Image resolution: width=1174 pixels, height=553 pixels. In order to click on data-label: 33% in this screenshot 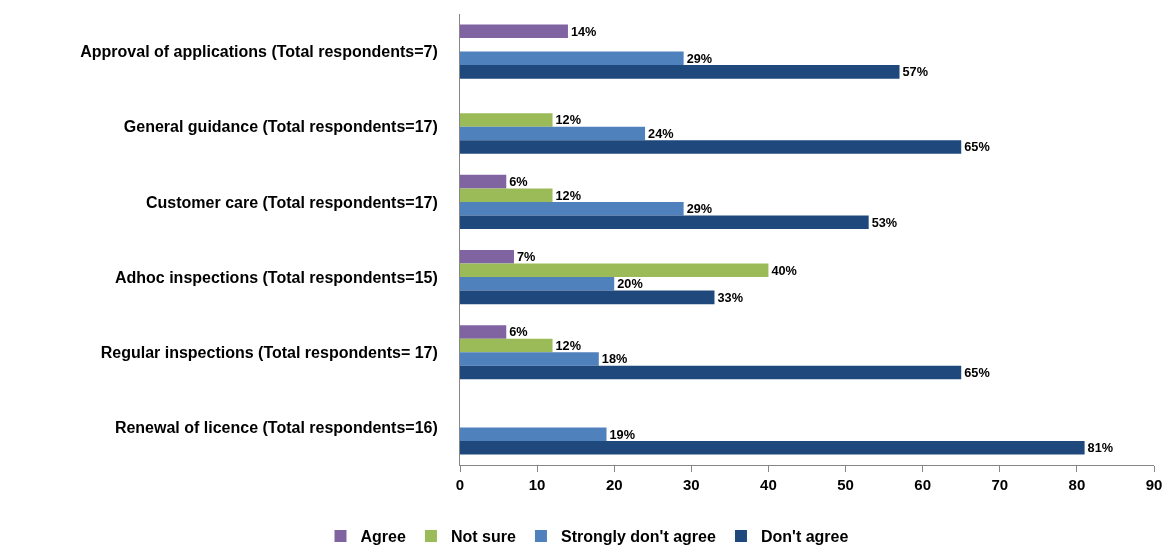, I will do `click(730, 297)`.